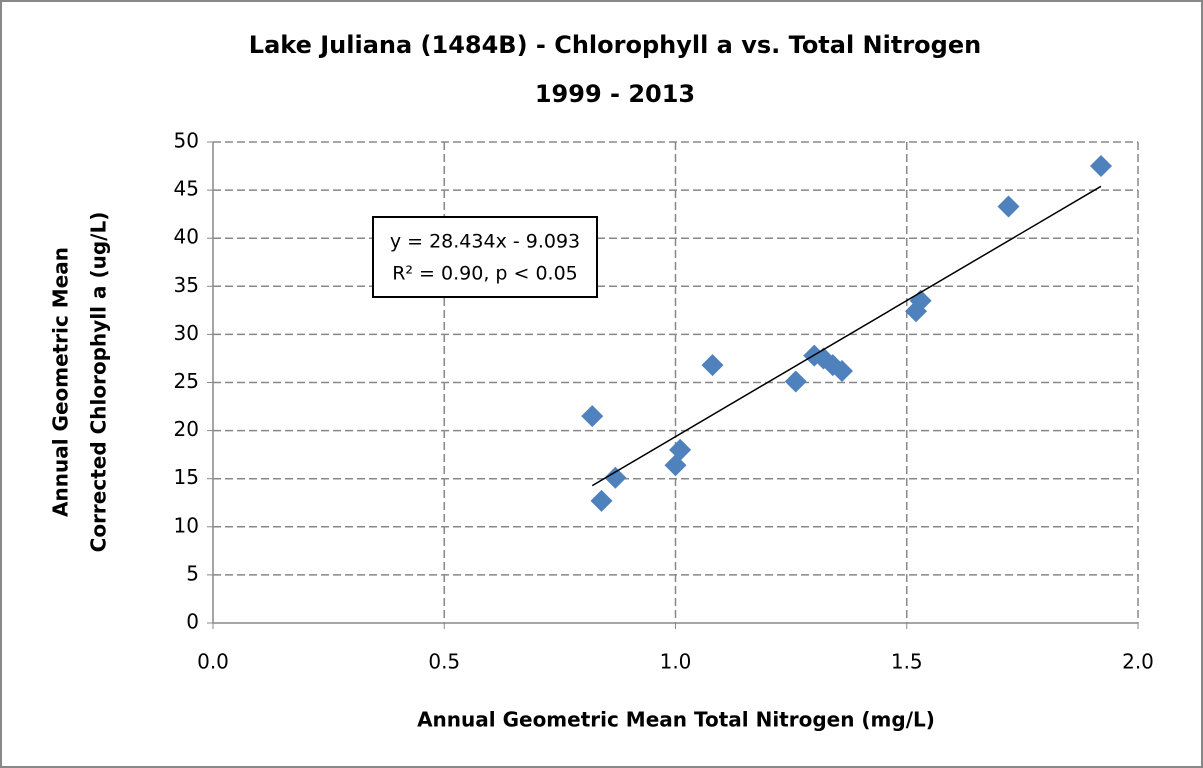 The image size is (1203, 768). What do you see at coordinates (485, 257) in the screenshot?
I see `annotation-box` at bounding box center [485, 257].